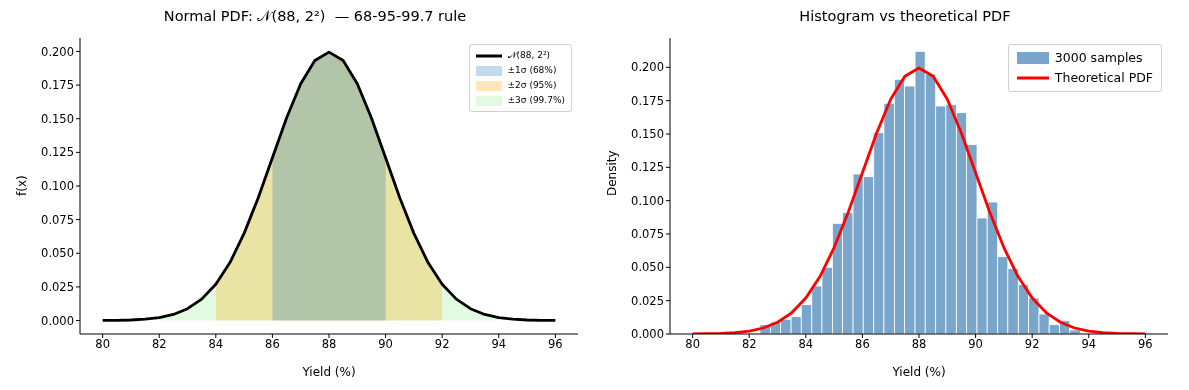 The width and height of the screenshot is (1189, 390). What do you see at coordinates (612, 173) in the screenshot?
I see `y-axis-title: Density` at bounding box center [612, 173].